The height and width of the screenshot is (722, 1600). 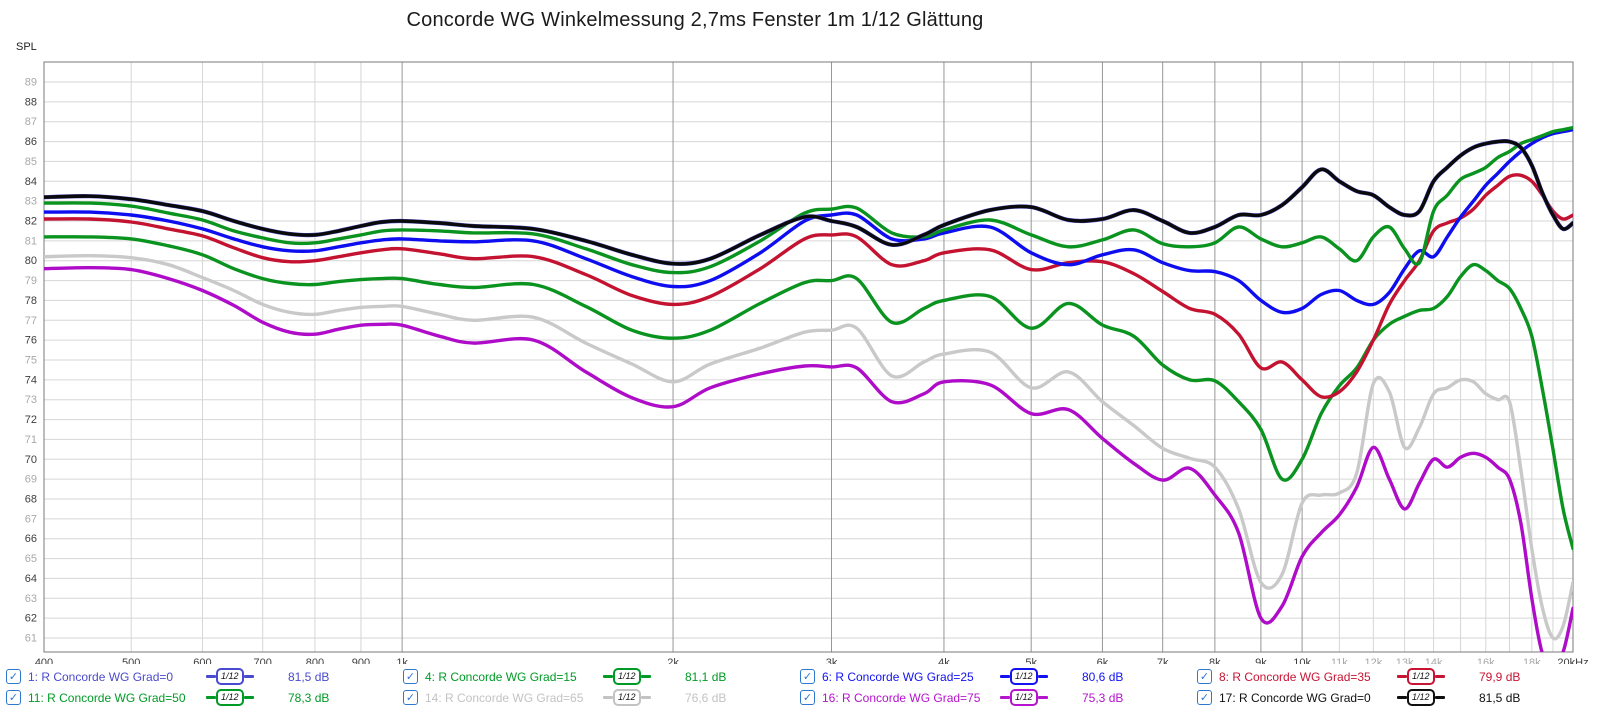 What do you see at coordinates (315, 660) in the screenshot?
I see `svg-text: 800` at bounding box center [315, 660].